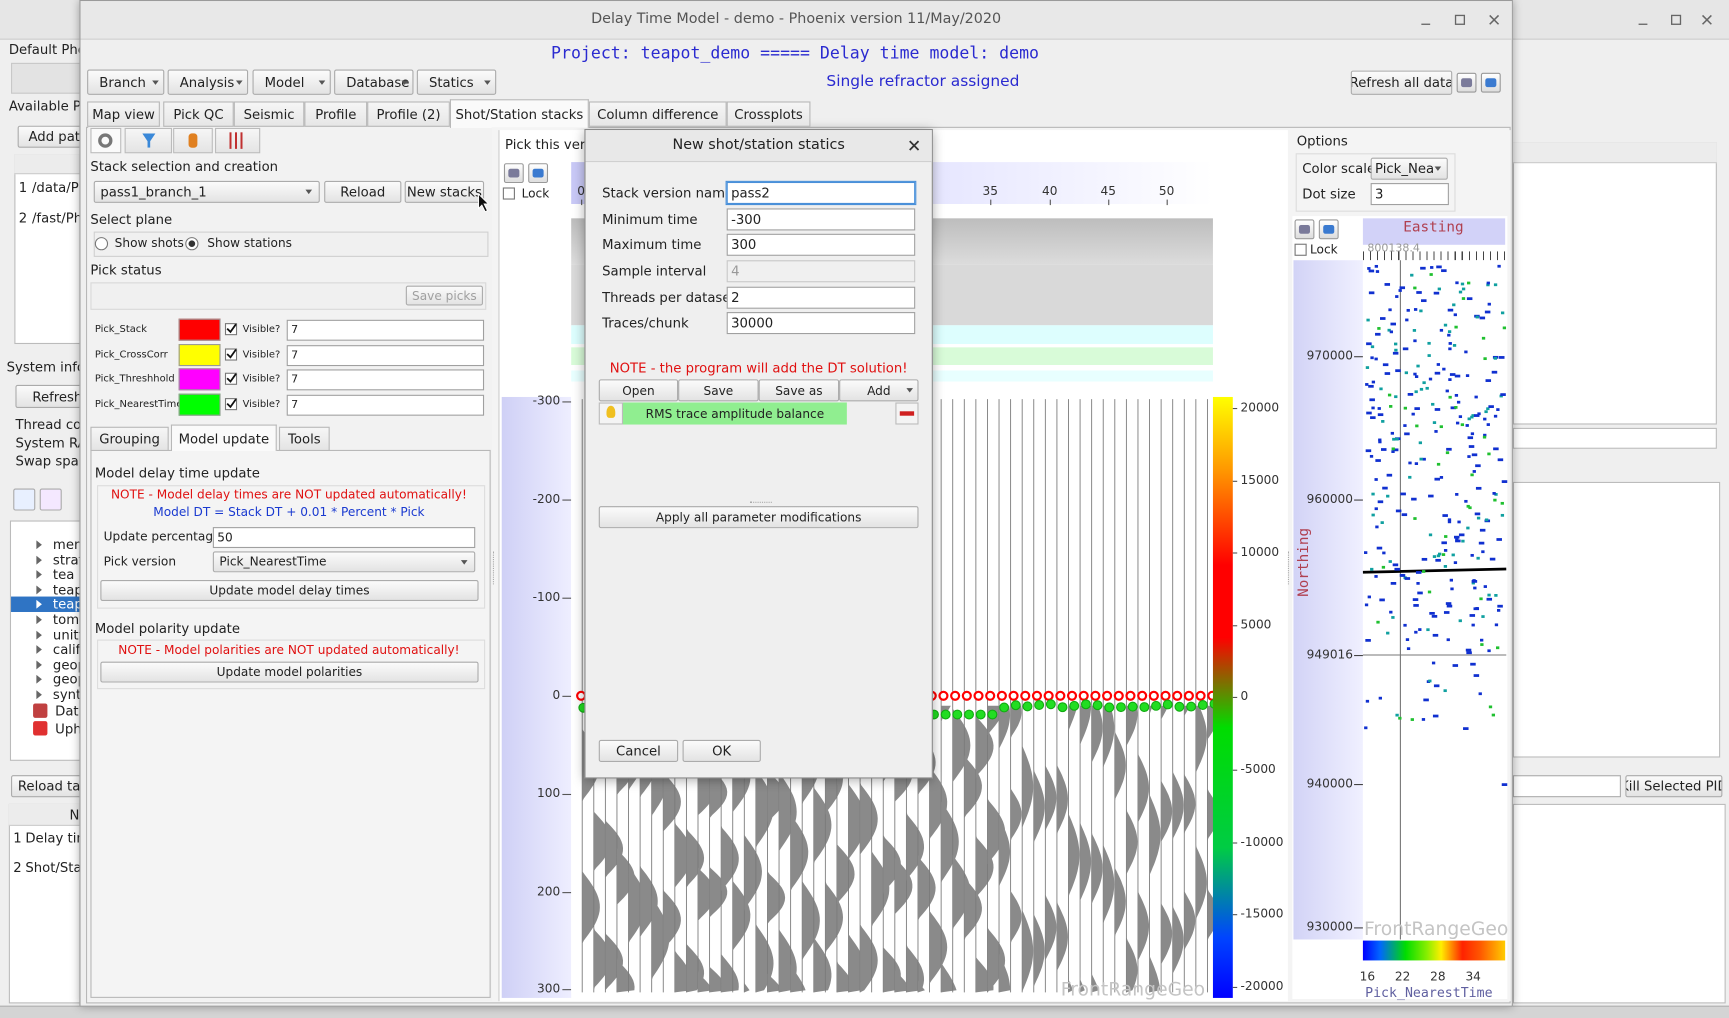  I want to click on x-tick-label: 40, so click(1050, 191).